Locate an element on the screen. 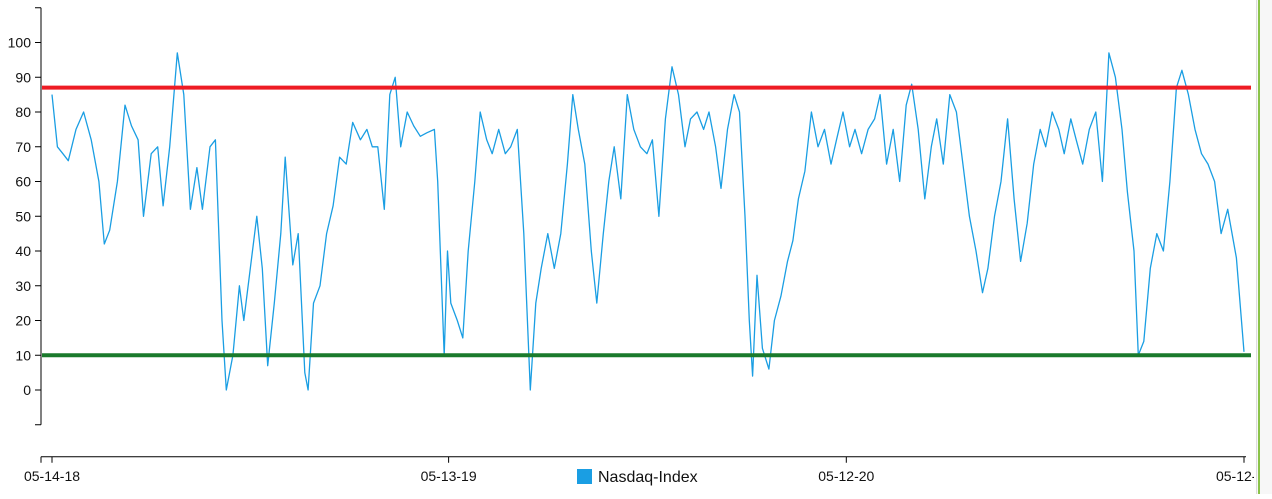  y-tick-label: 50 is located at coordinates (23, 216).